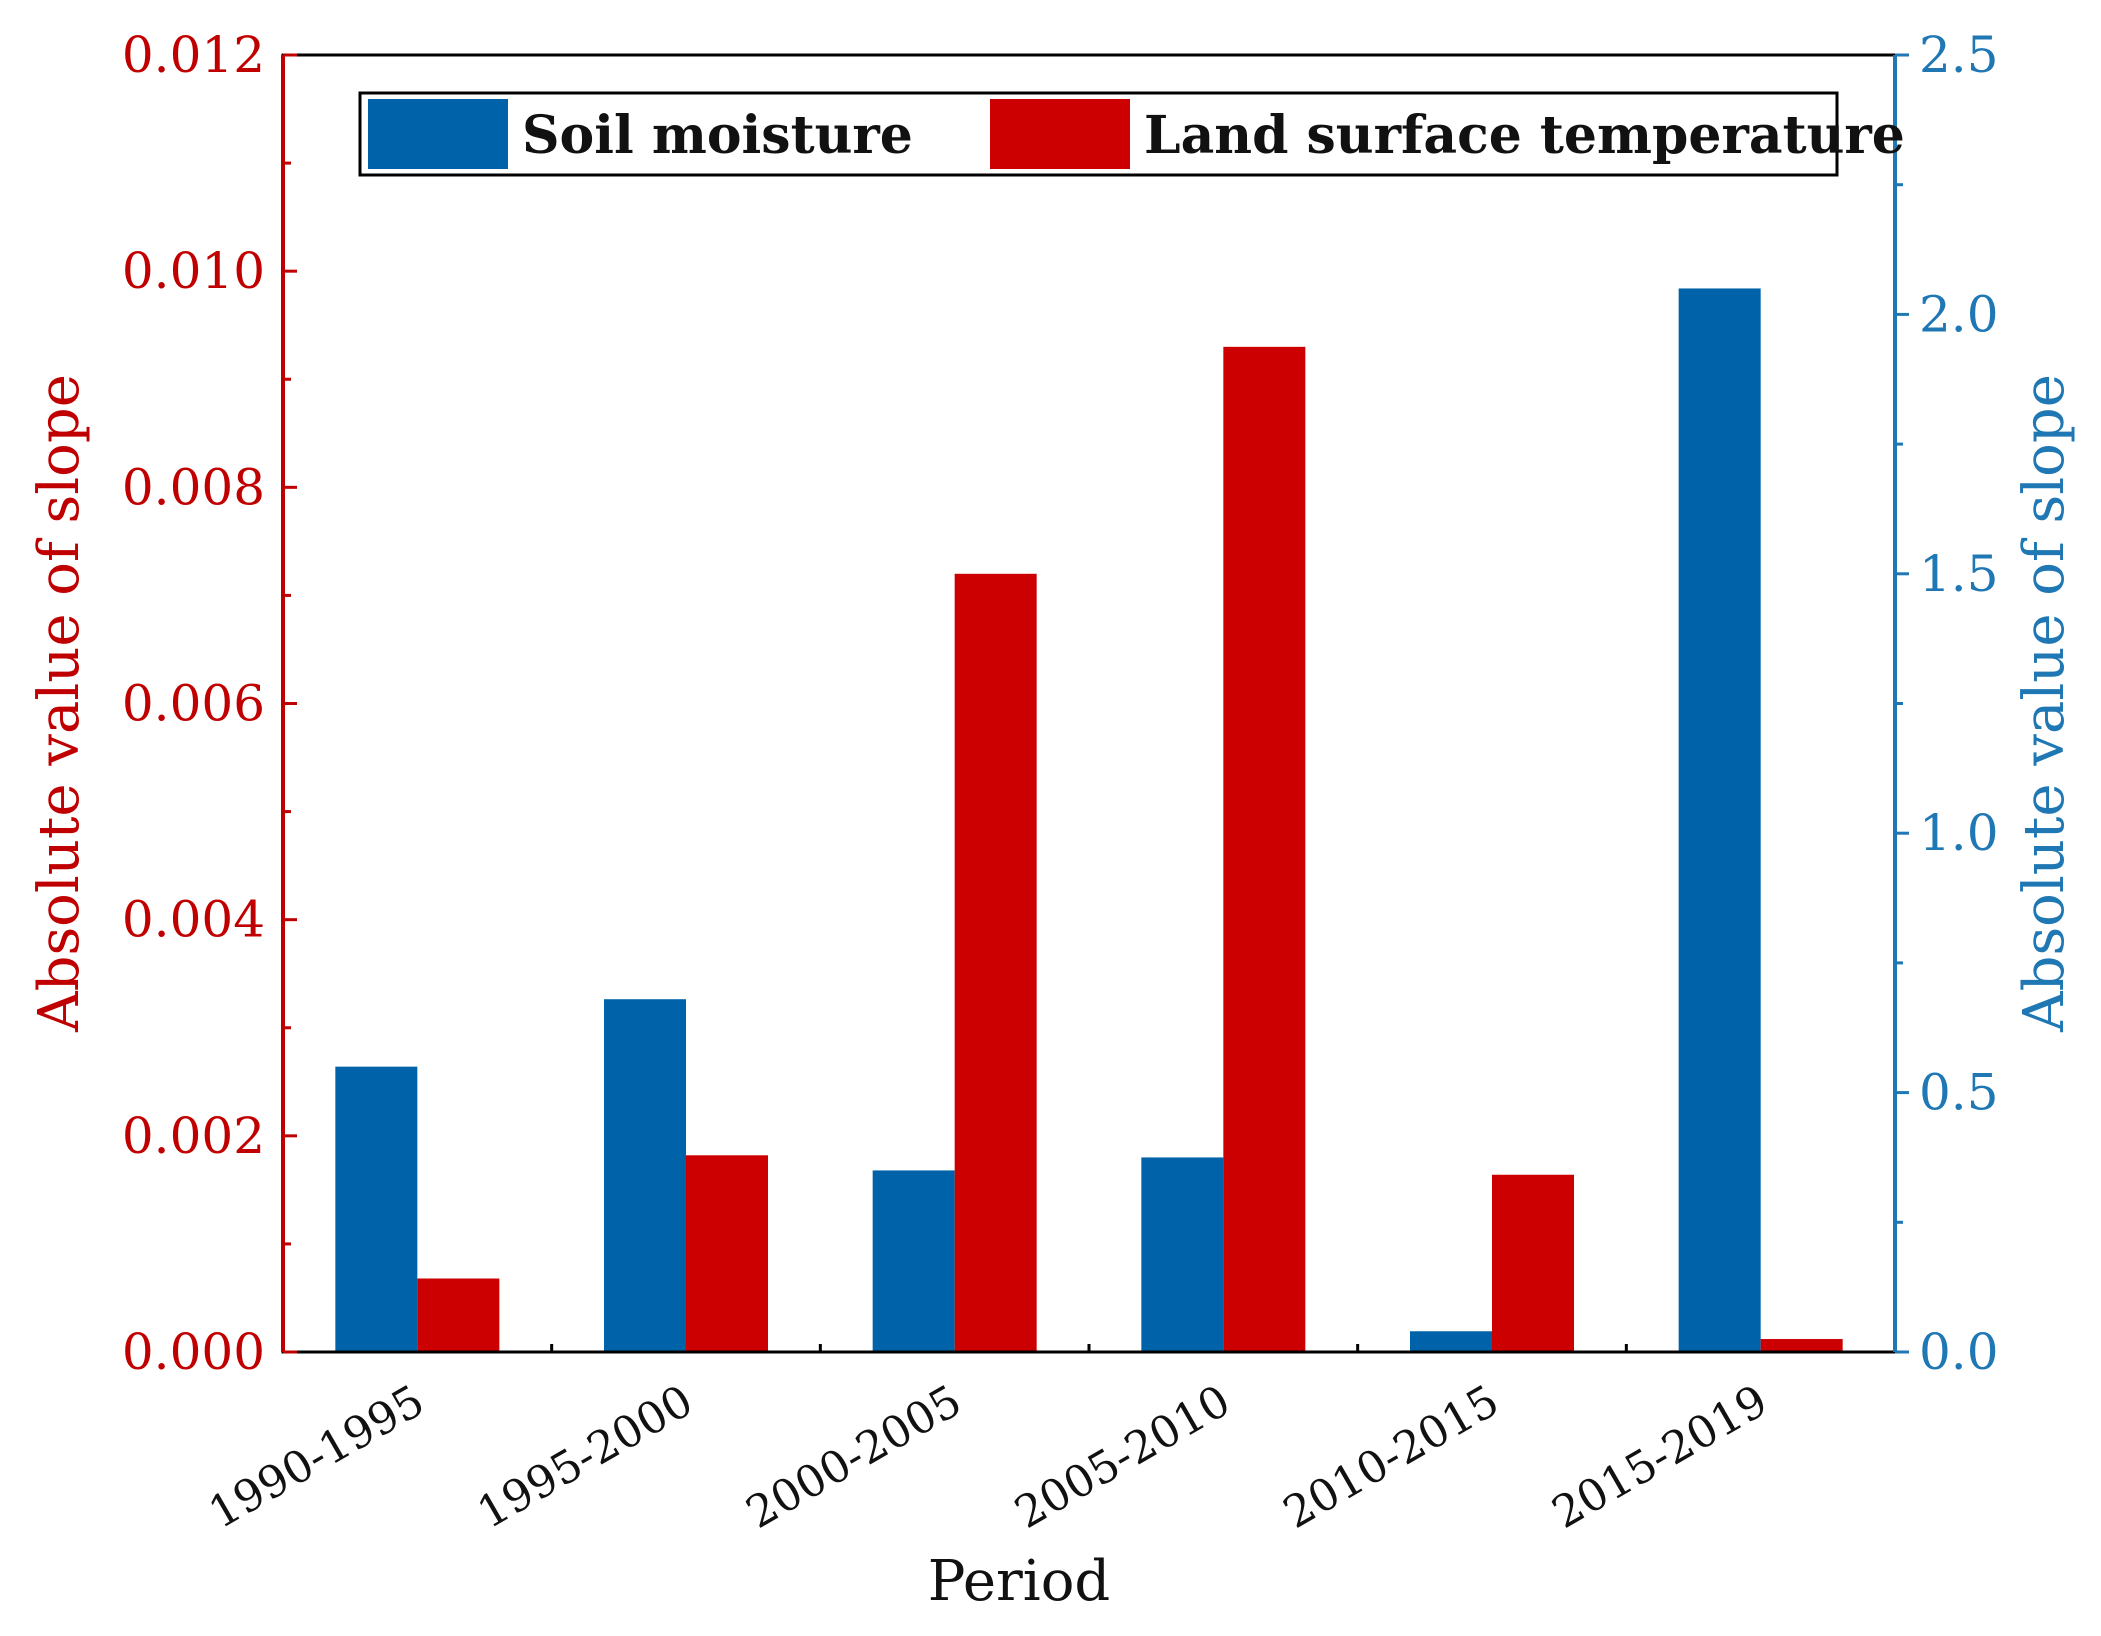  What do you see at coordinates (1959, 833) in the screenshot?
I see `right-tick-label: 1.0` at bounding box center [1959, 833].